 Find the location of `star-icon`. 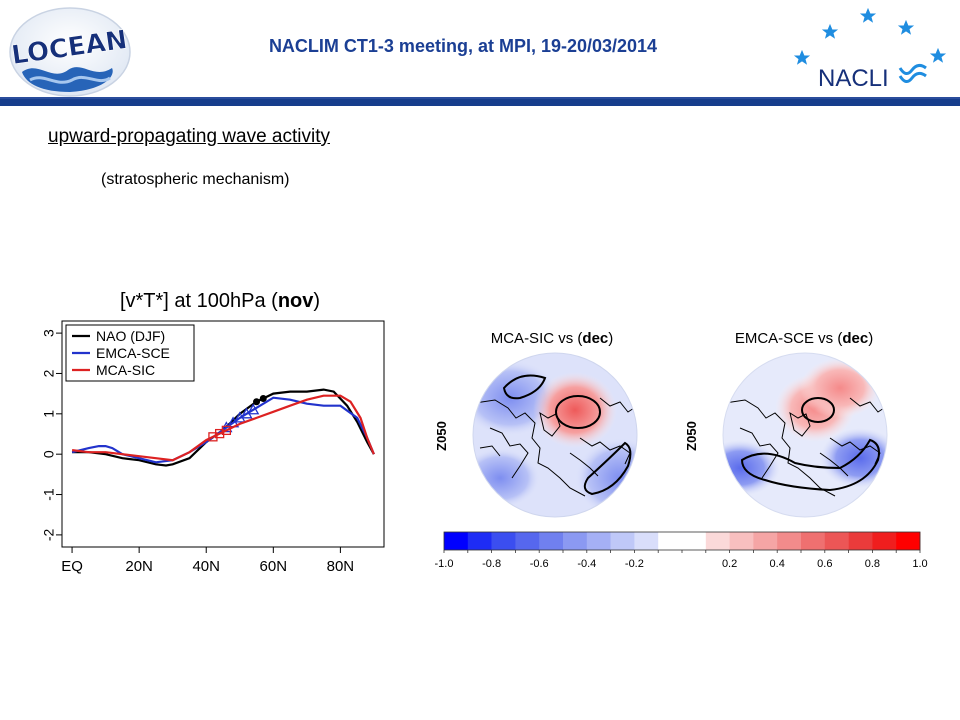

star-icon is located at coordinates (870, 36).